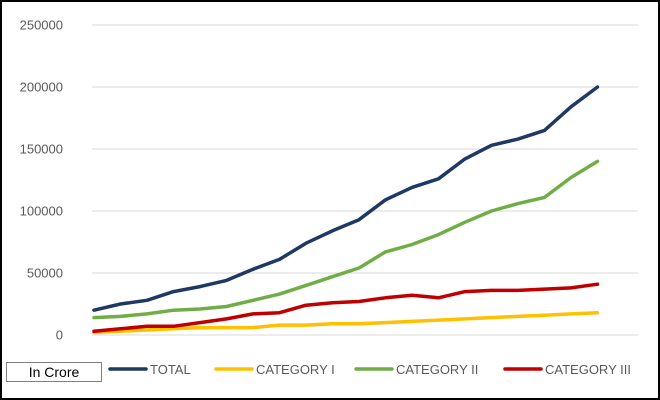 The width and height of the screenshot is (660, 400). What do you see at coordinates (54, 372) in the screenshot?
I see `unit-label: In Crore` at bounding box center [54, 372].